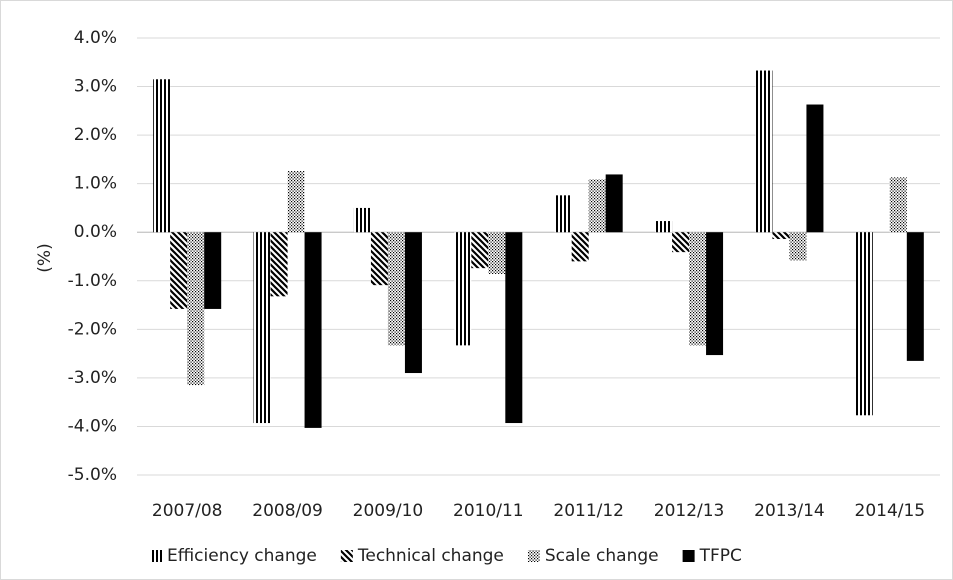 The width and height of the screenshot is (953, 580). Describe the element at coordinates (95, 184) in the screenshot. I see `y-tick-label: 1.0%` at that location.